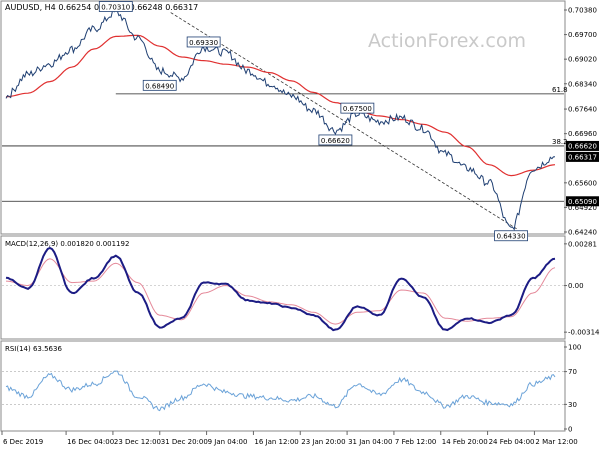 This screenshot has height=450, width=600. I want to click on price-ytick-label-3: 0.68340, so click(582, 84).